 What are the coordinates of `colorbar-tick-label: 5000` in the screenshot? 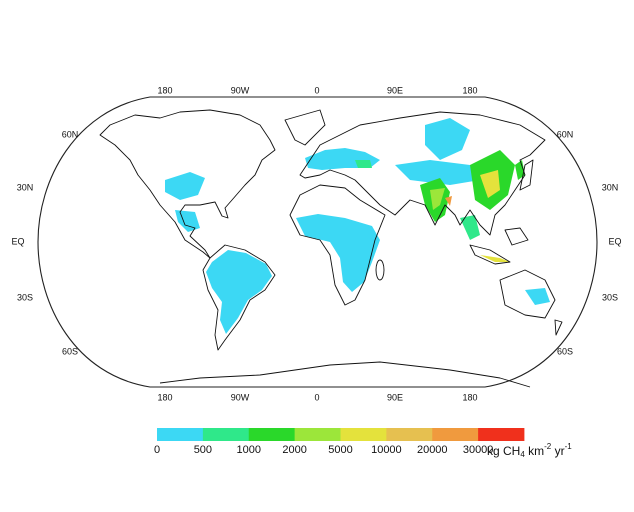 It's located at (340, 450).